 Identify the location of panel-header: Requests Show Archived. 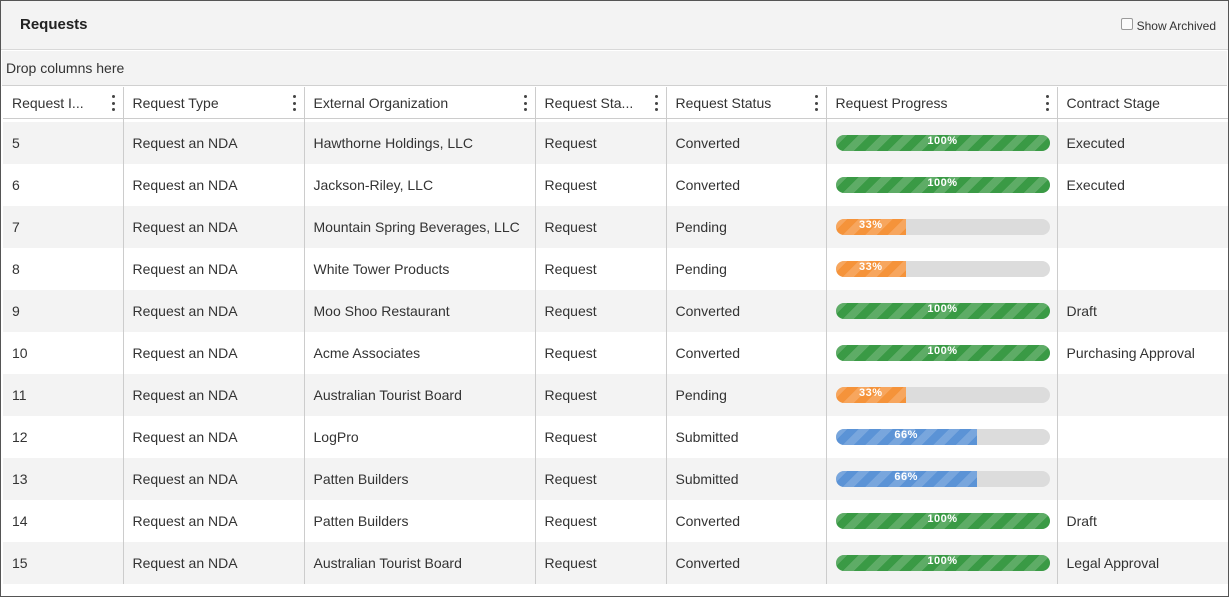
(614, 25).